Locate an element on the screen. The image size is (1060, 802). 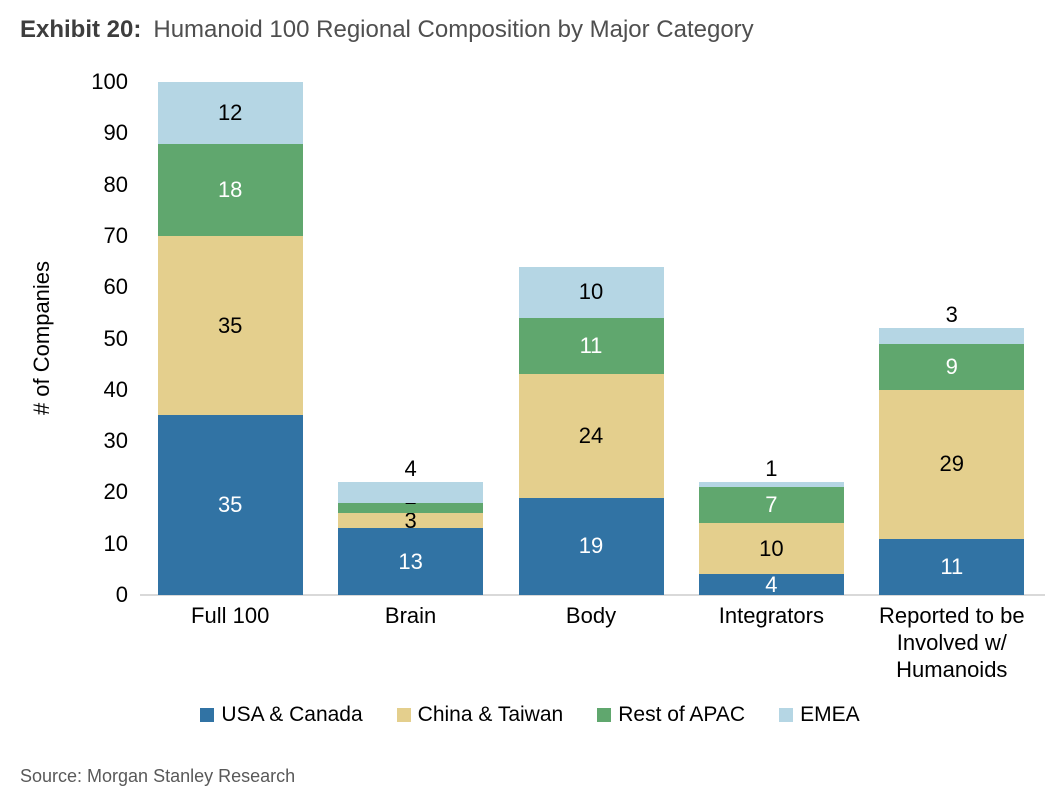
y-tick-label: 50 is located at coordinates (115, 338).